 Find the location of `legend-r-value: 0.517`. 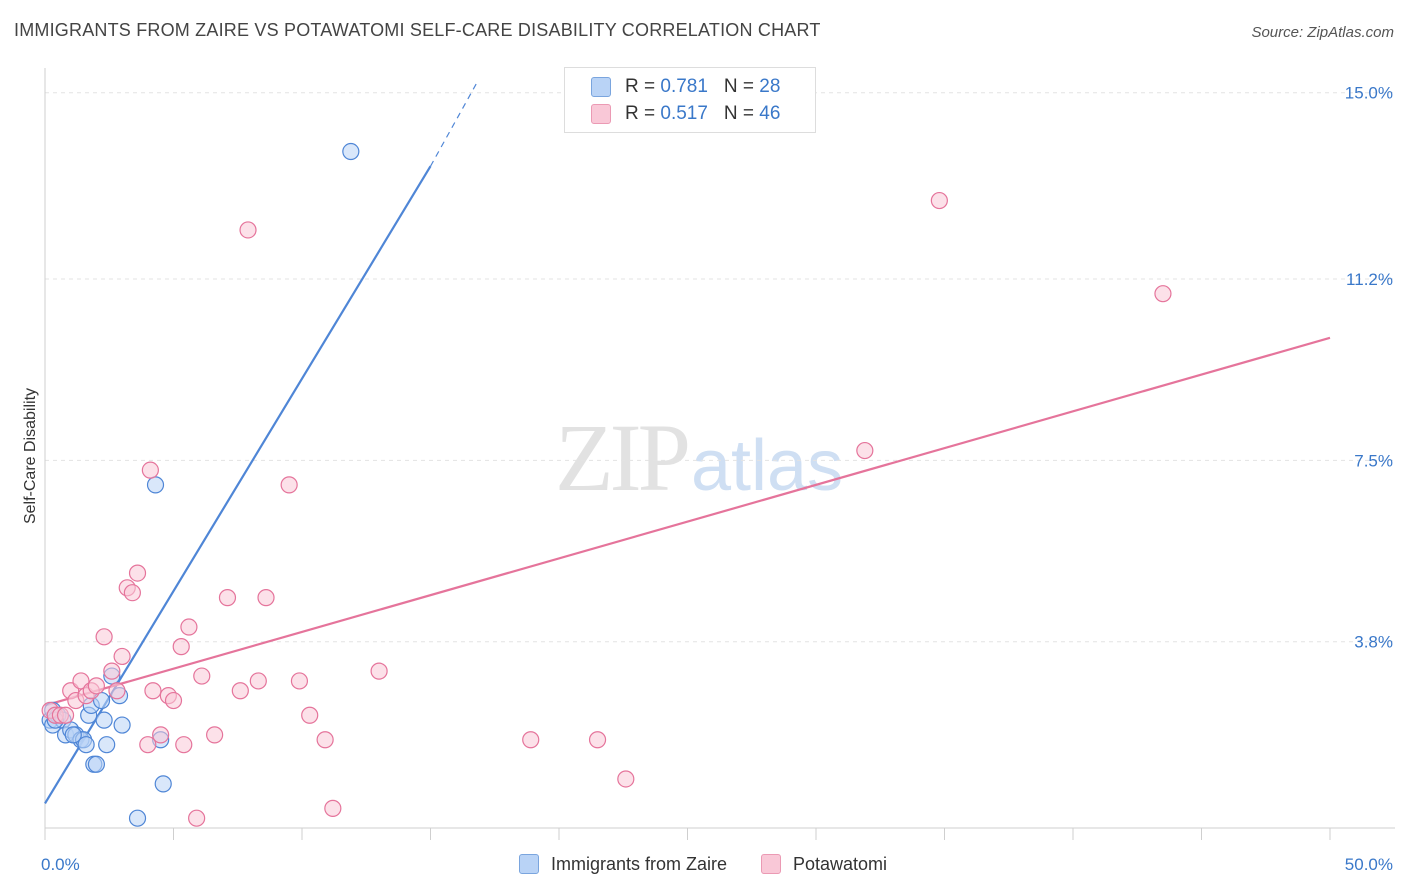

legend-r-value: 0.517 is located at coordinates (684, 113).